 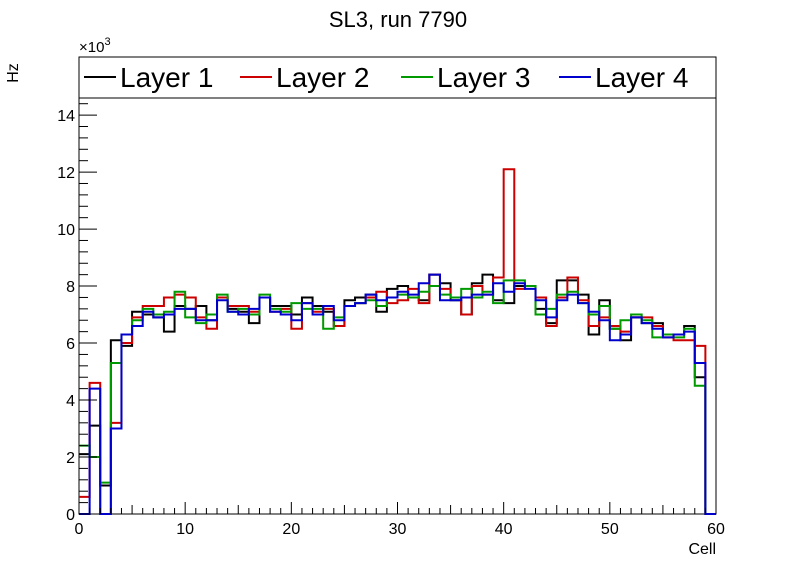 What do you see at coordinates (641, 77) in the screenshot?
I see `legend-label-layer-4: Layer 4` at bounding box center [641, 77].